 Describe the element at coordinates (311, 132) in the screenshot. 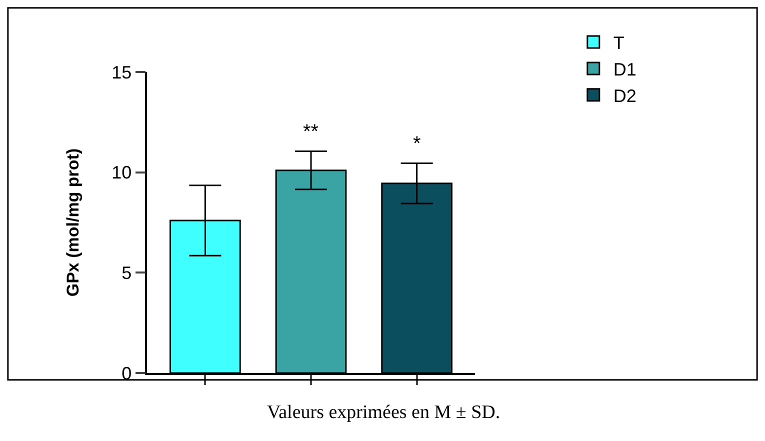

I see `annotation: **` at that location.